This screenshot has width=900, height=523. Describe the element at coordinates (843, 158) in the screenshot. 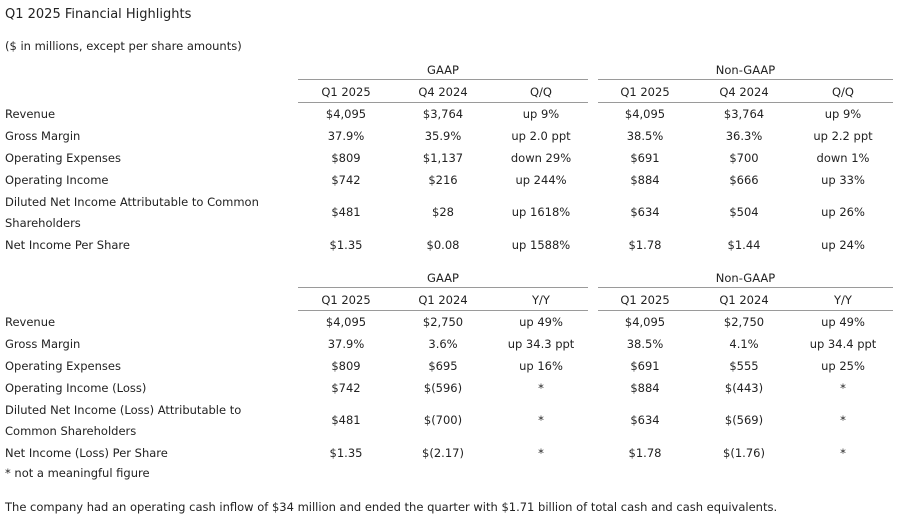

I see `table-cell: down 1%` at that location.